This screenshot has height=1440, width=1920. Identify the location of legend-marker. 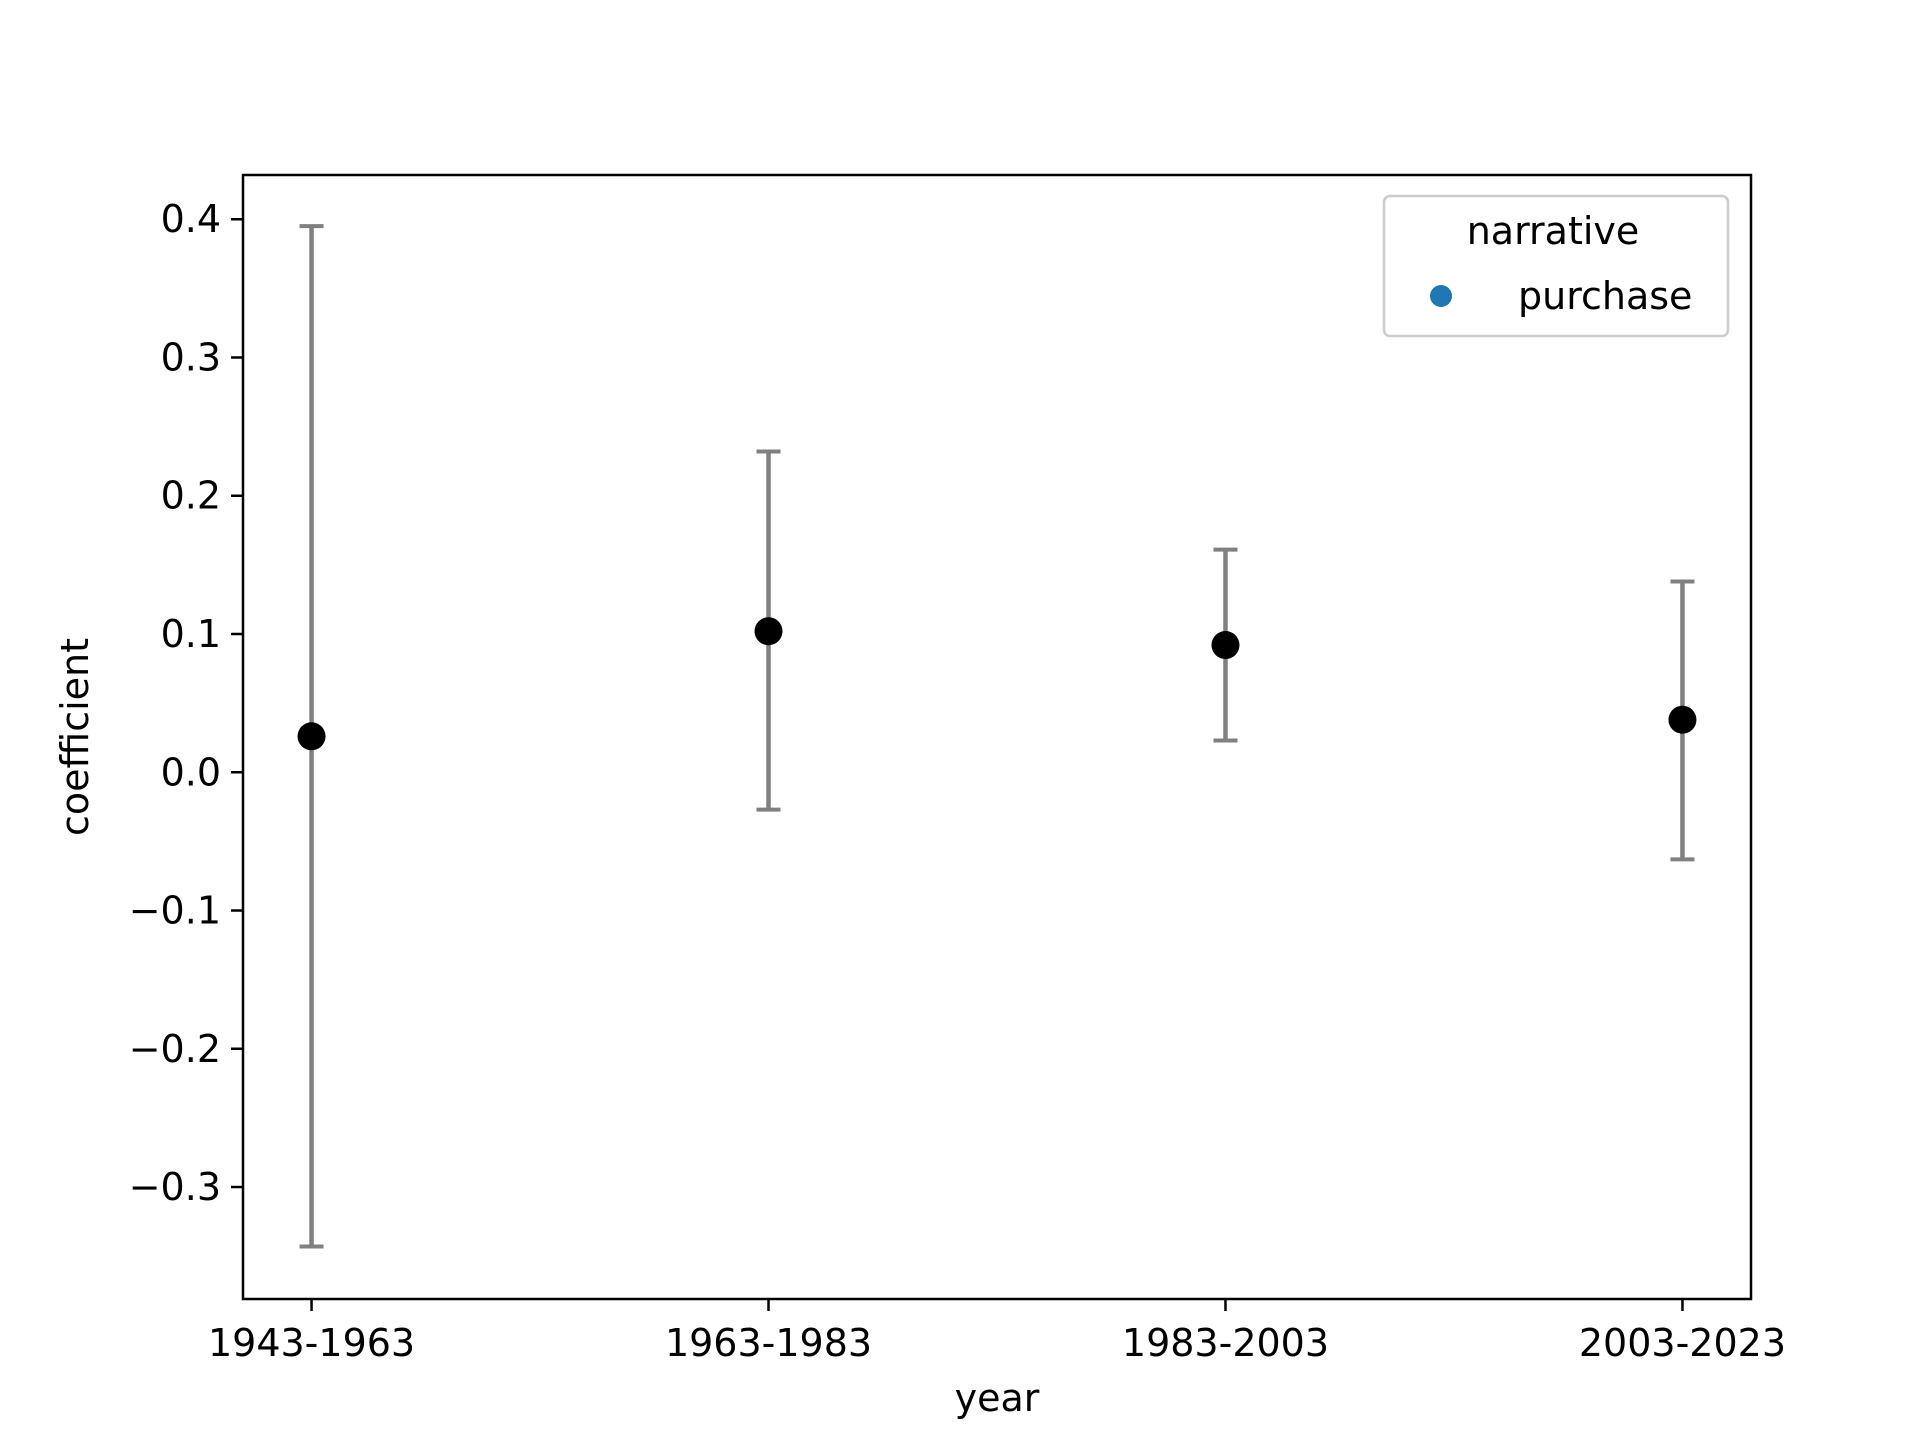
(1441, 296).